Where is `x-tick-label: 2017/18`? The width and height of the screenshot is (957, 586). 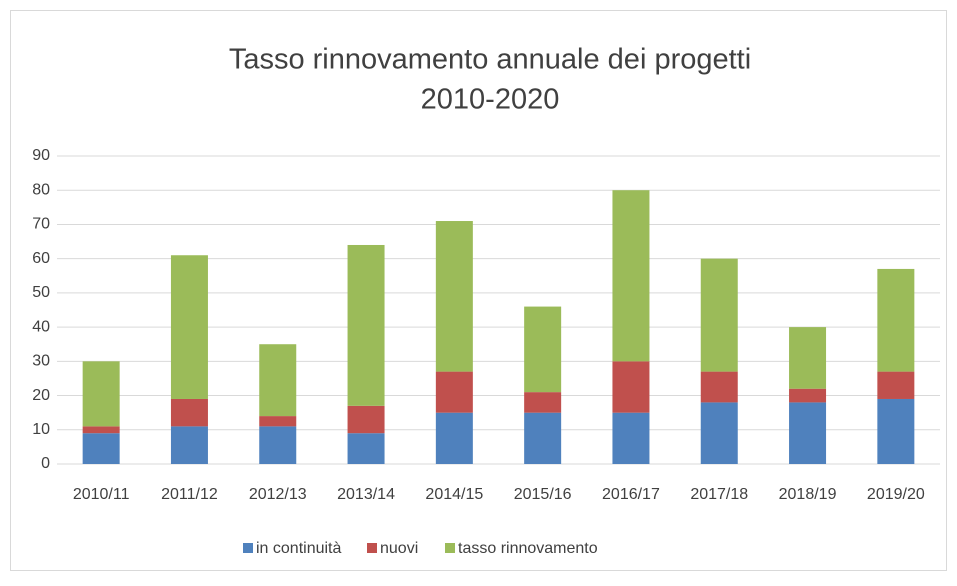
x-tick-label: 2017/18 is located at coordinates (719, 494).